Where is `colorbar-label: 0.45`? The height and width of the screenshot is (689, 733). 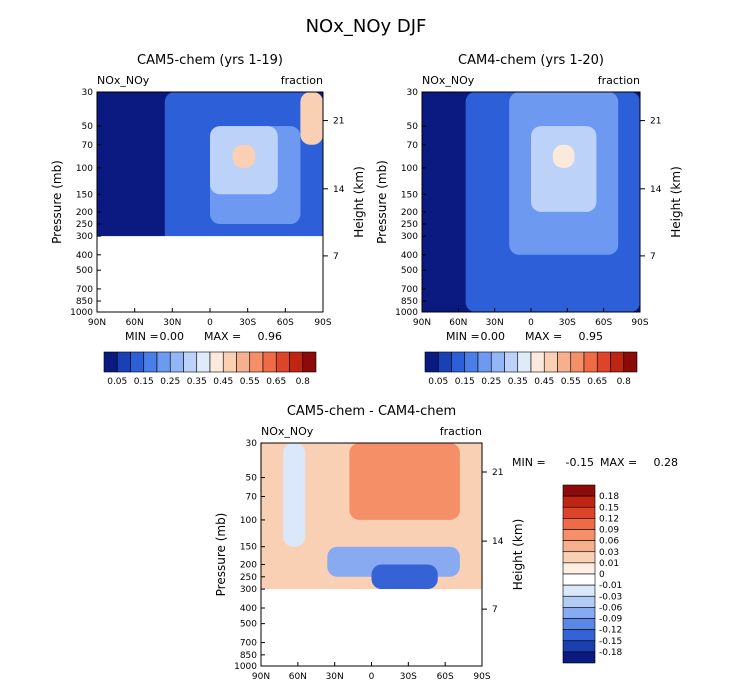 colorbar-label: 0.45 is located at coordinates (544, 382).